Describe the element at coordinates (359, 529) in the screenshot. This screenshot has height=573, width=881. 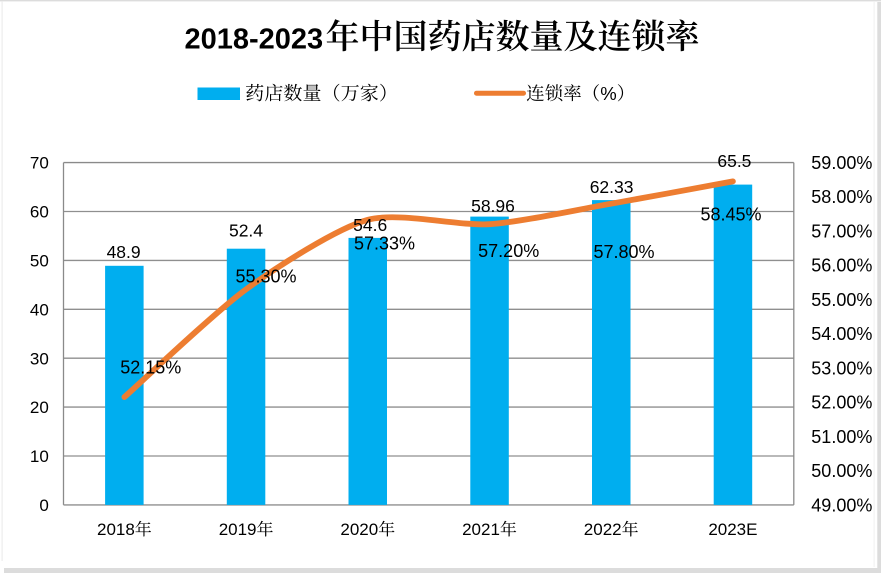
I see `svg-text: 2020` at that location.